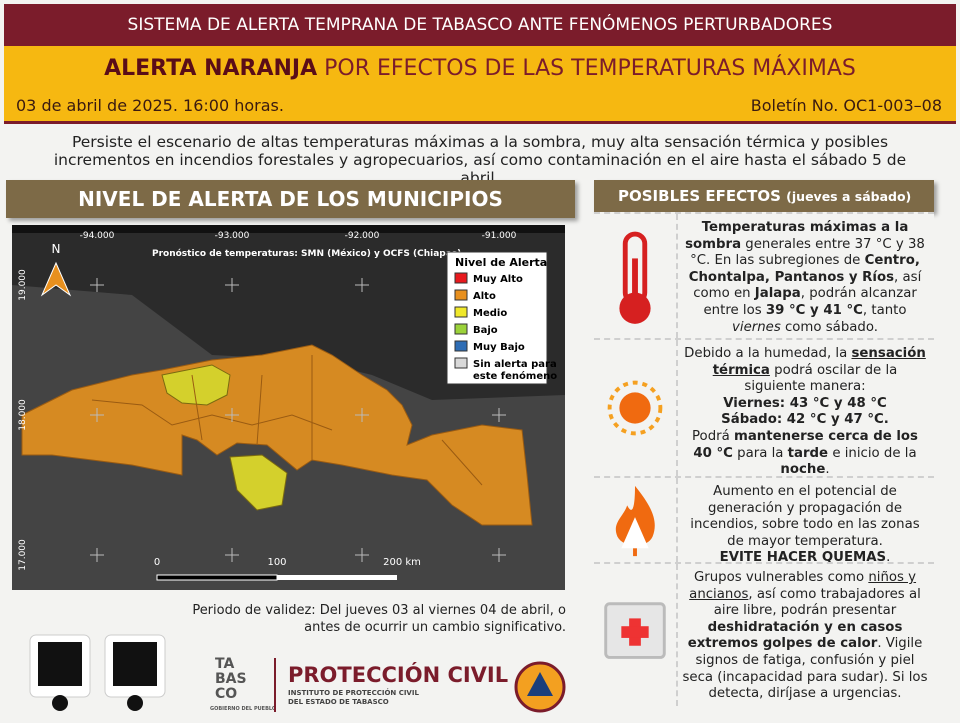 The height and width of the screenshot is (723, 960). Describe the element at coordinates (760, 453) in the screenshot. I see `seg: para la` at that location.